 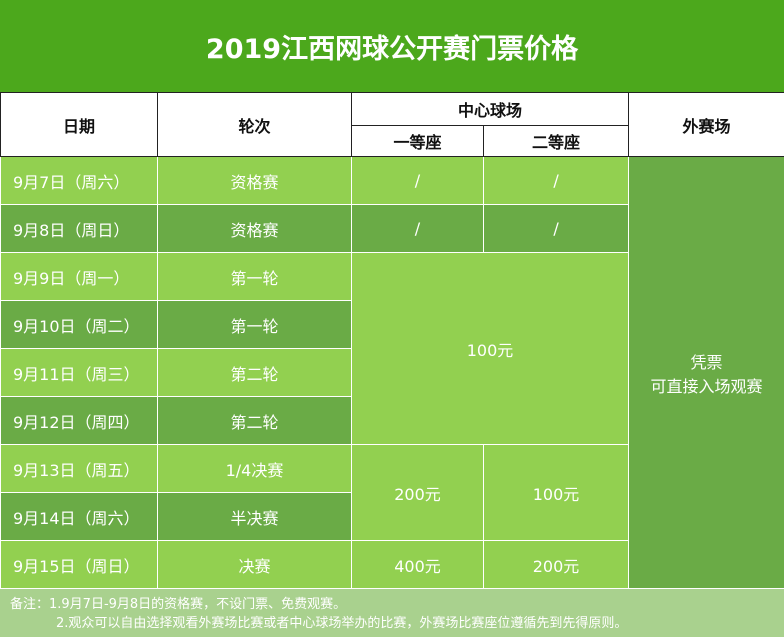 I want to click on qf-sf-first-price: 200元, so click(x=418, y=493).